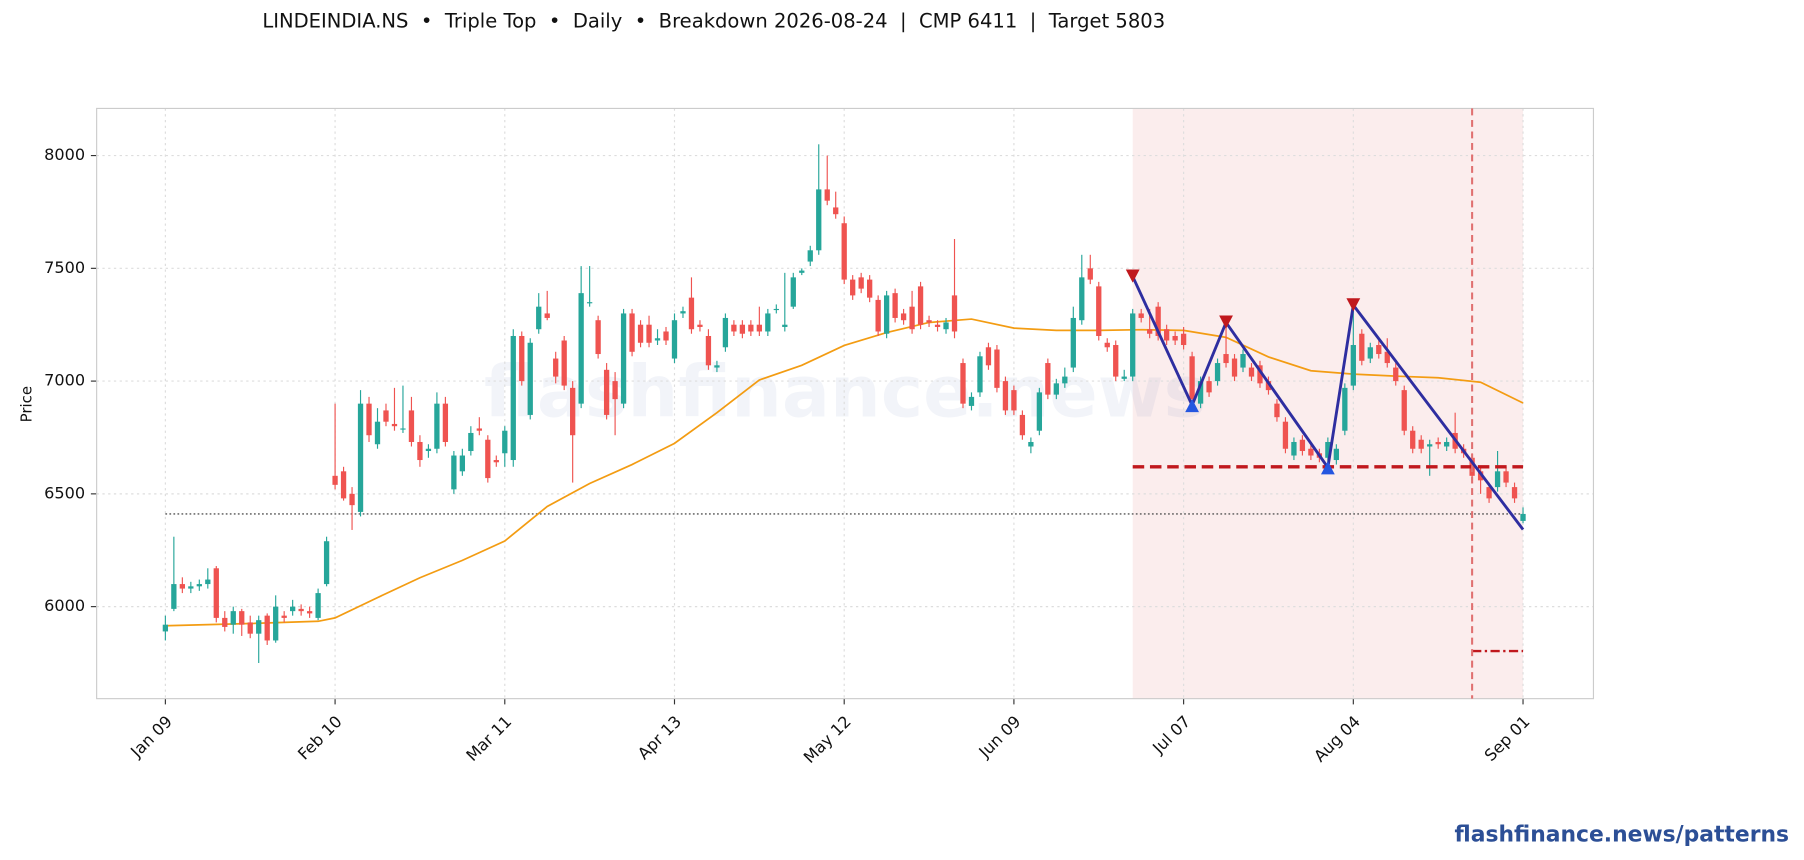  I want to click on x-tick-label: Jul 07, so click(1171, 735).